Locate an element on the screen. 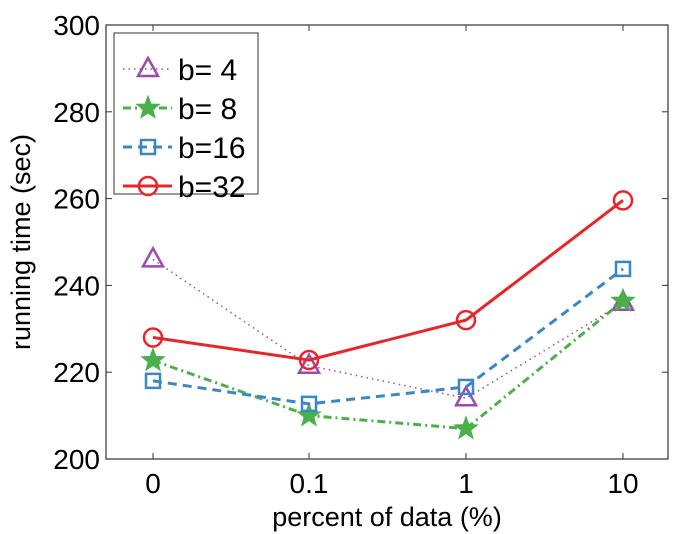 This screenshot has height=534, width=677. legend-item: b=32 is located at coordinates (184, 187).